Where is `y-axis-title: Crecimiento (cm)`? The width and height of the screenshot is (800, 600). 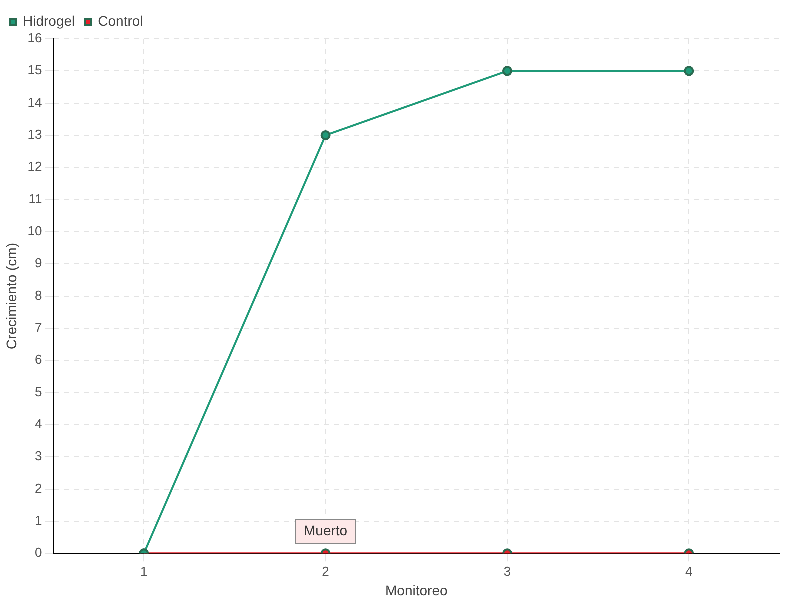 y-axis-title: Crecimiento (cm) is located at coordinates (11, 296).